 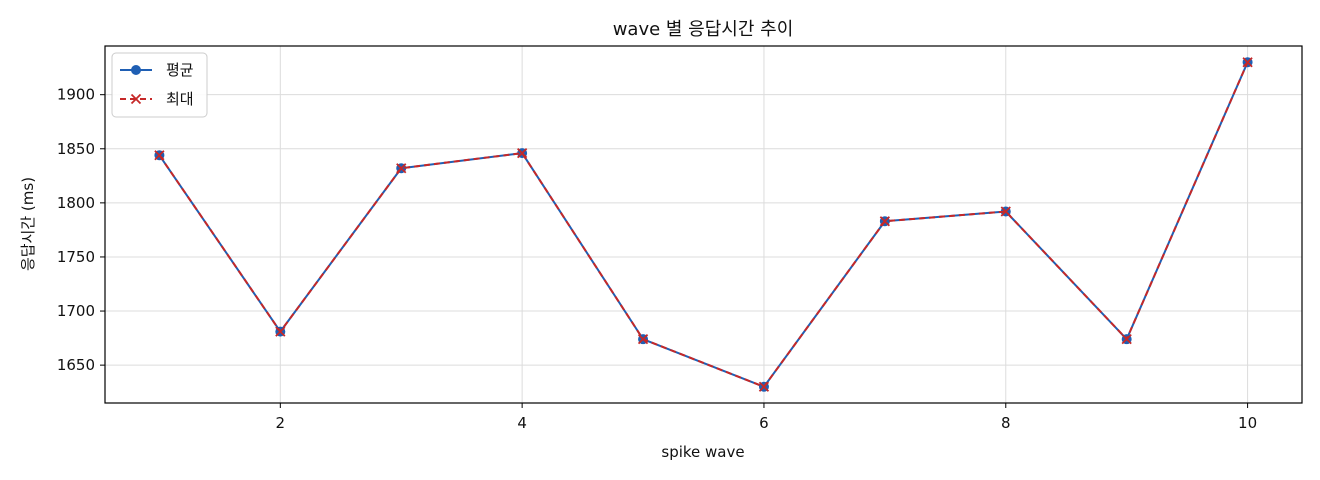 What do you see at coordinates (703, 29) in the screenshot?
I see `chart-title: wave 별 응답시간 추이` at bounding box center [703, 29].